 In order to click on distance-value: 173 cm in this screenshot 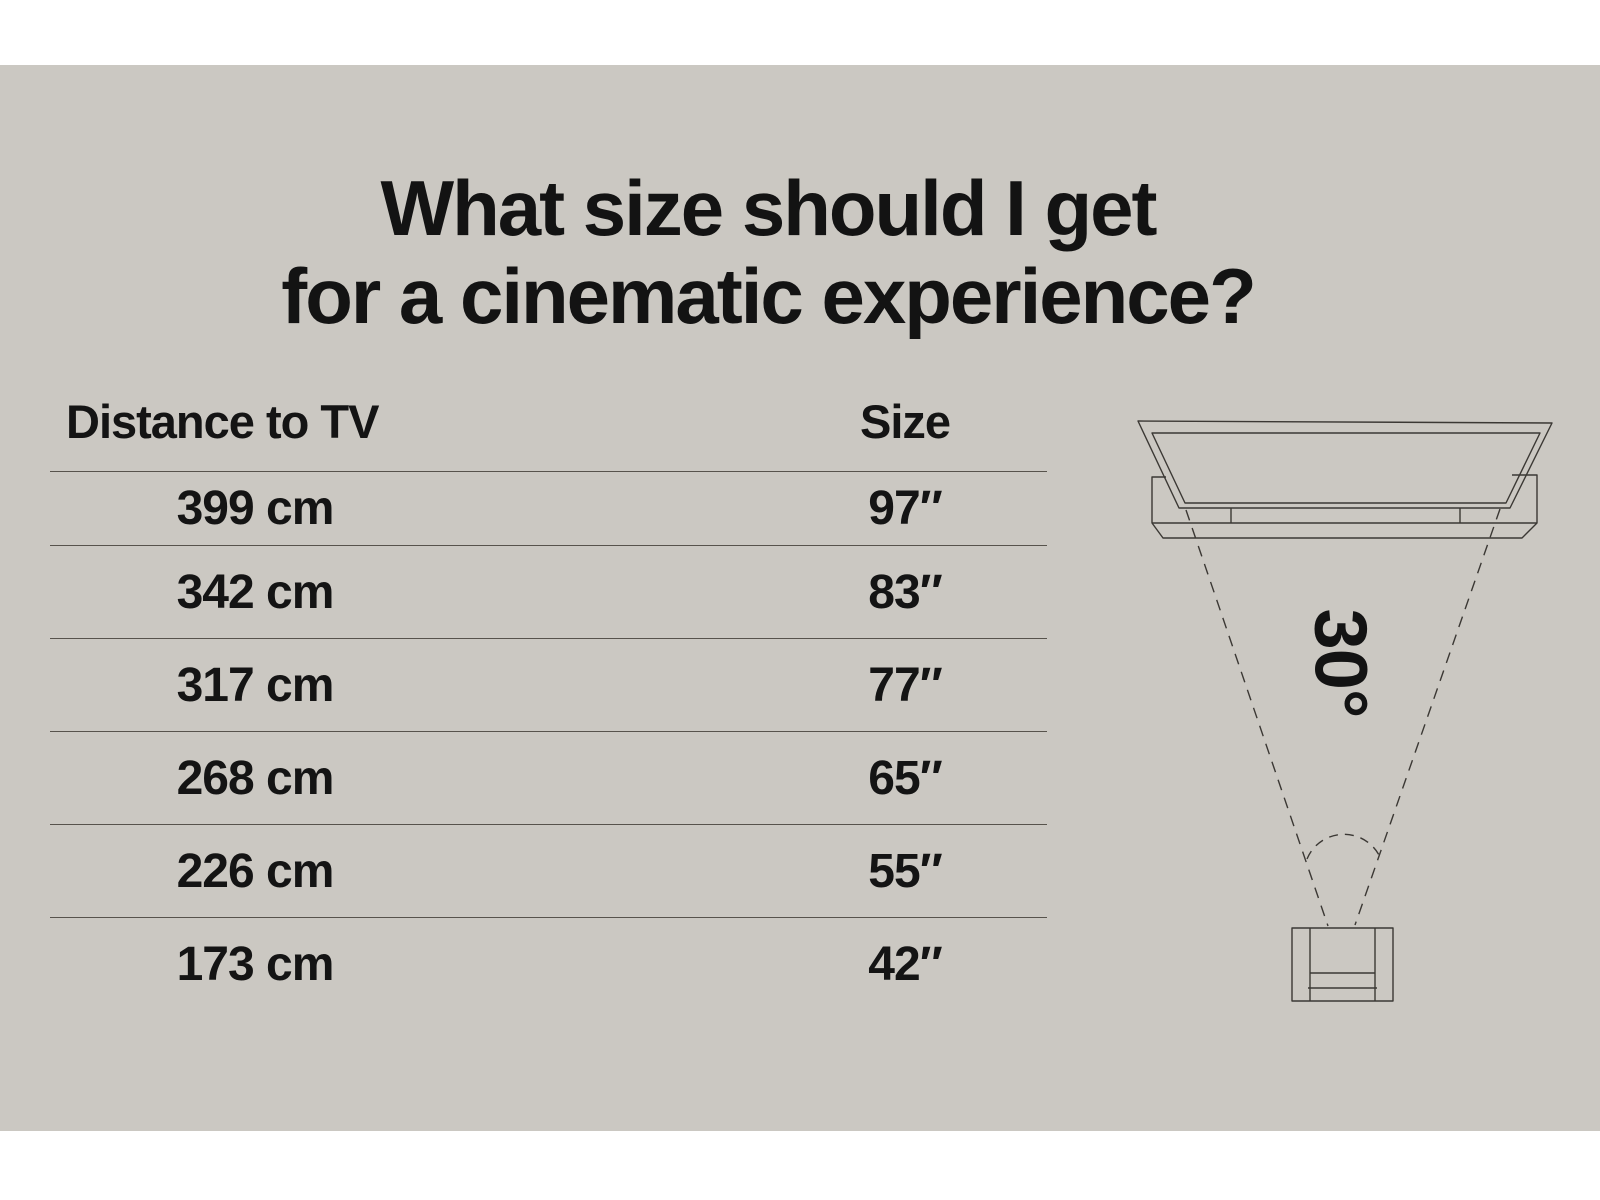, I will do `click(255, 964)`.